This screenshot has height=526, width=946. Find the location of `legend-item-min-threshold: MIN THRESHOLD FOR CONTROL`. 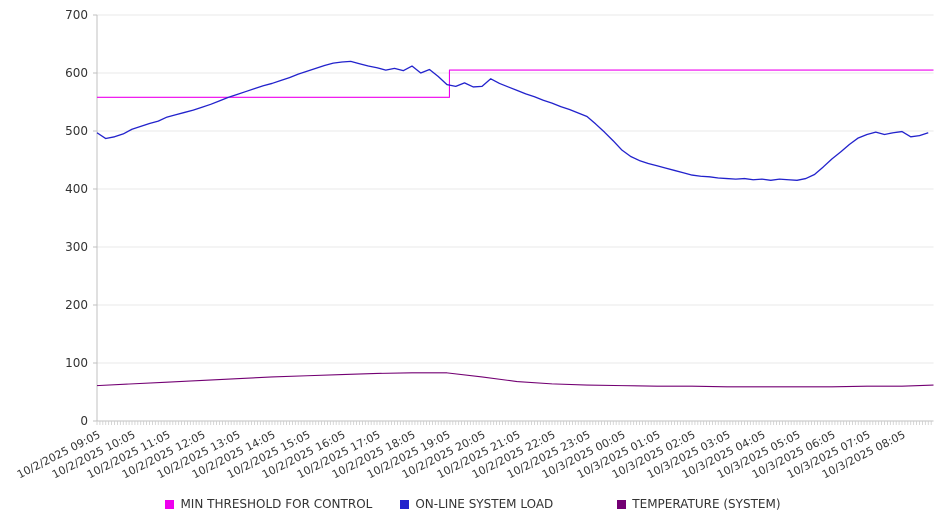

legend-item-min-threshold: MIN THRESHOLD FOR CONTROL is located at coordinates (268, 504).